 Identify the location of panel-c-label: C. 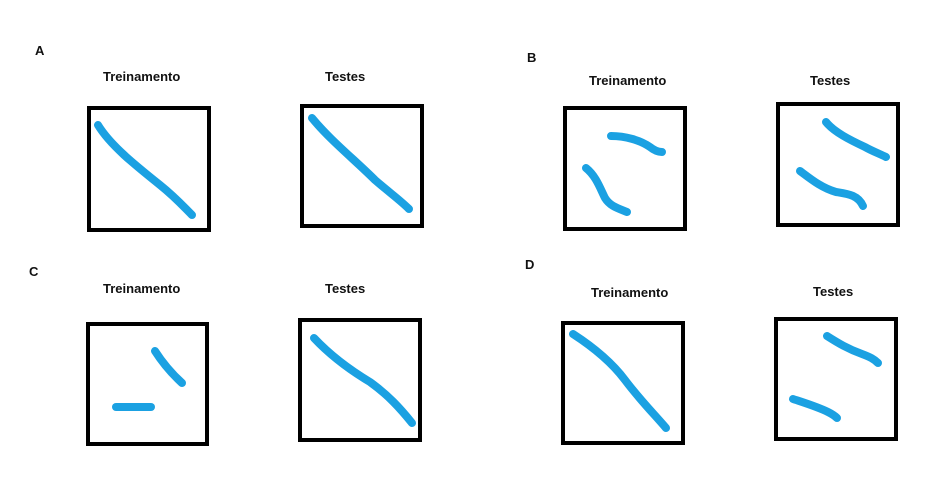
(34, 271).